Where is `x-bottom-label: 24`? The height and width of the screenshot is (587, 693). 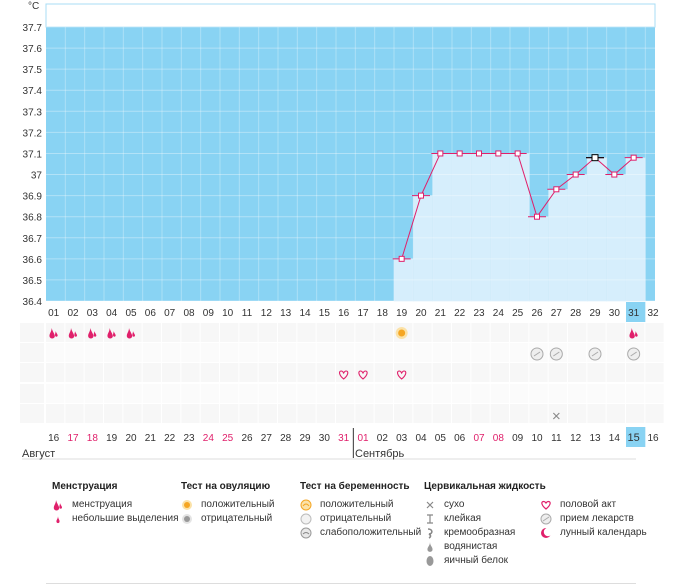
x-bottom-label: 24 is located at coordinates (209, 438).